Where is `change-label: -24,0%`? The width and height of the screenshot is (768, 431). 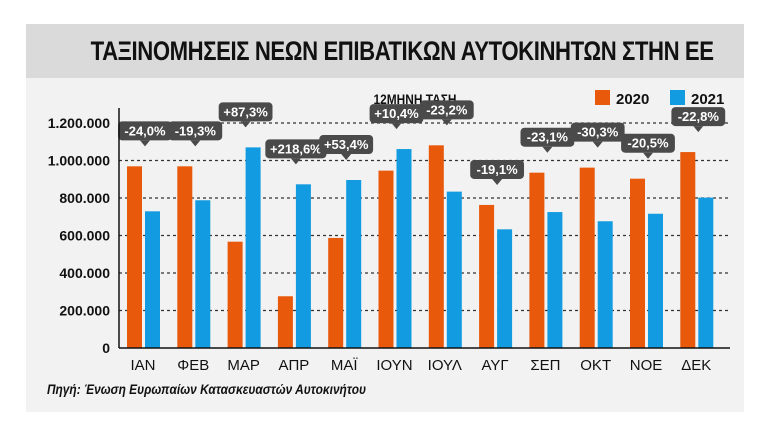
change-label: -24,0% is located at coordinates (145, 130).